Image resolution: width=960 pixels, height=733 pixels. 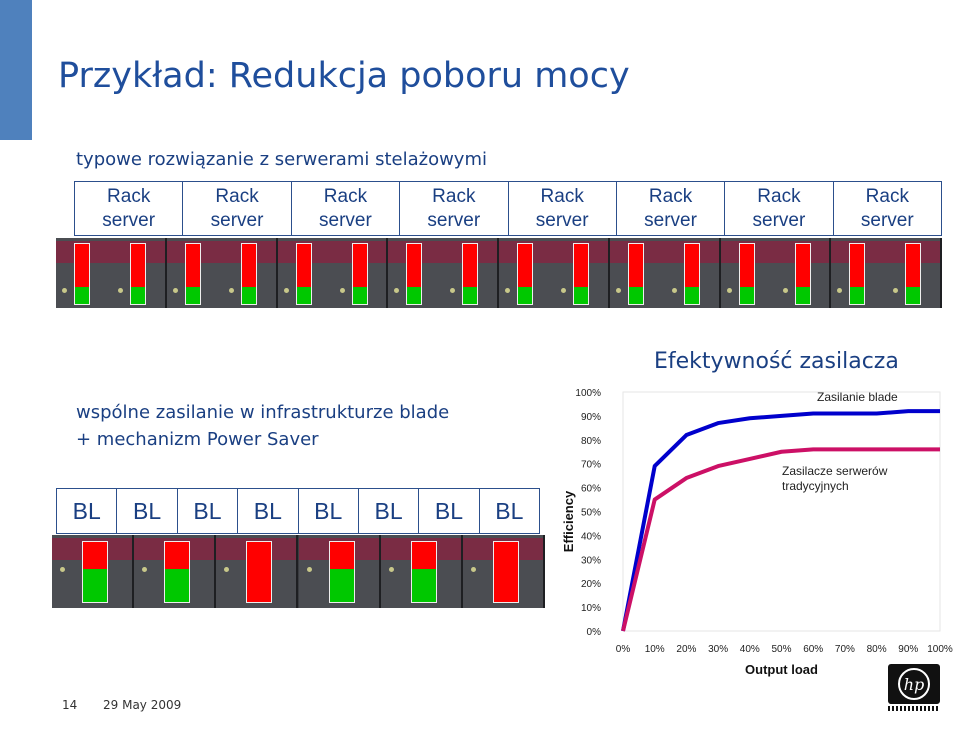 What do you see at coordinates (591, 513) in the screenshot?
I see `y-tick-label: 50%` at bounding box center [591, 513].